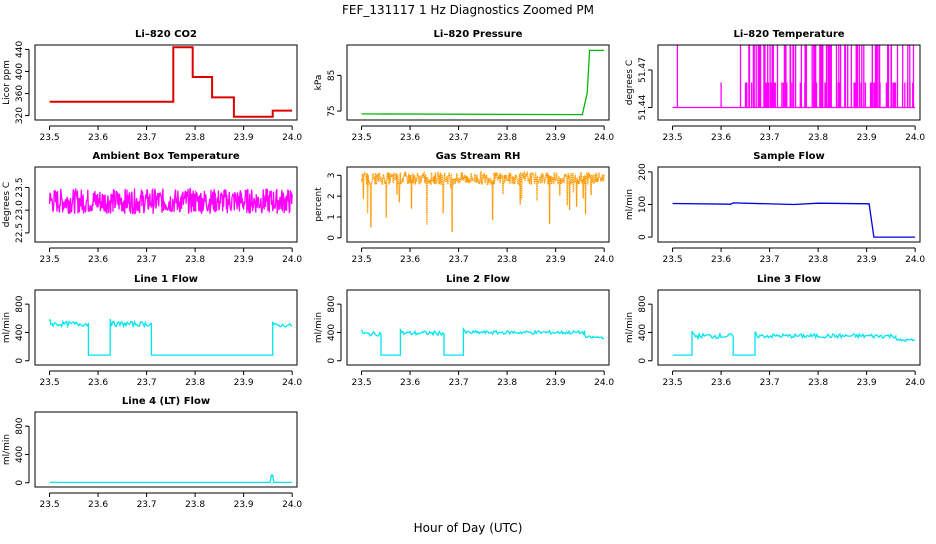  Describe the element at coordinates (166, 279) in the screenshot. I see `chart-title: Line 1 Flow` at that location.